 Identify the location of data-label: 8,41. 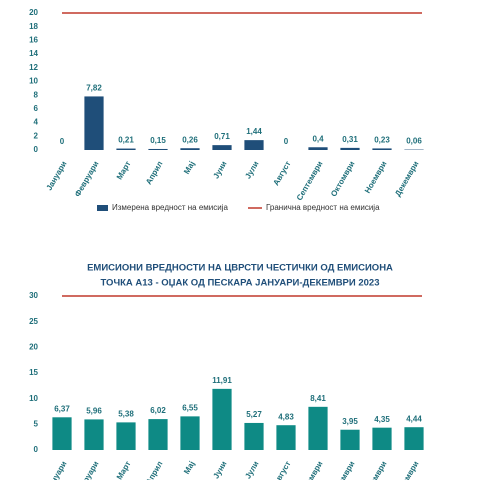
(318, 398).